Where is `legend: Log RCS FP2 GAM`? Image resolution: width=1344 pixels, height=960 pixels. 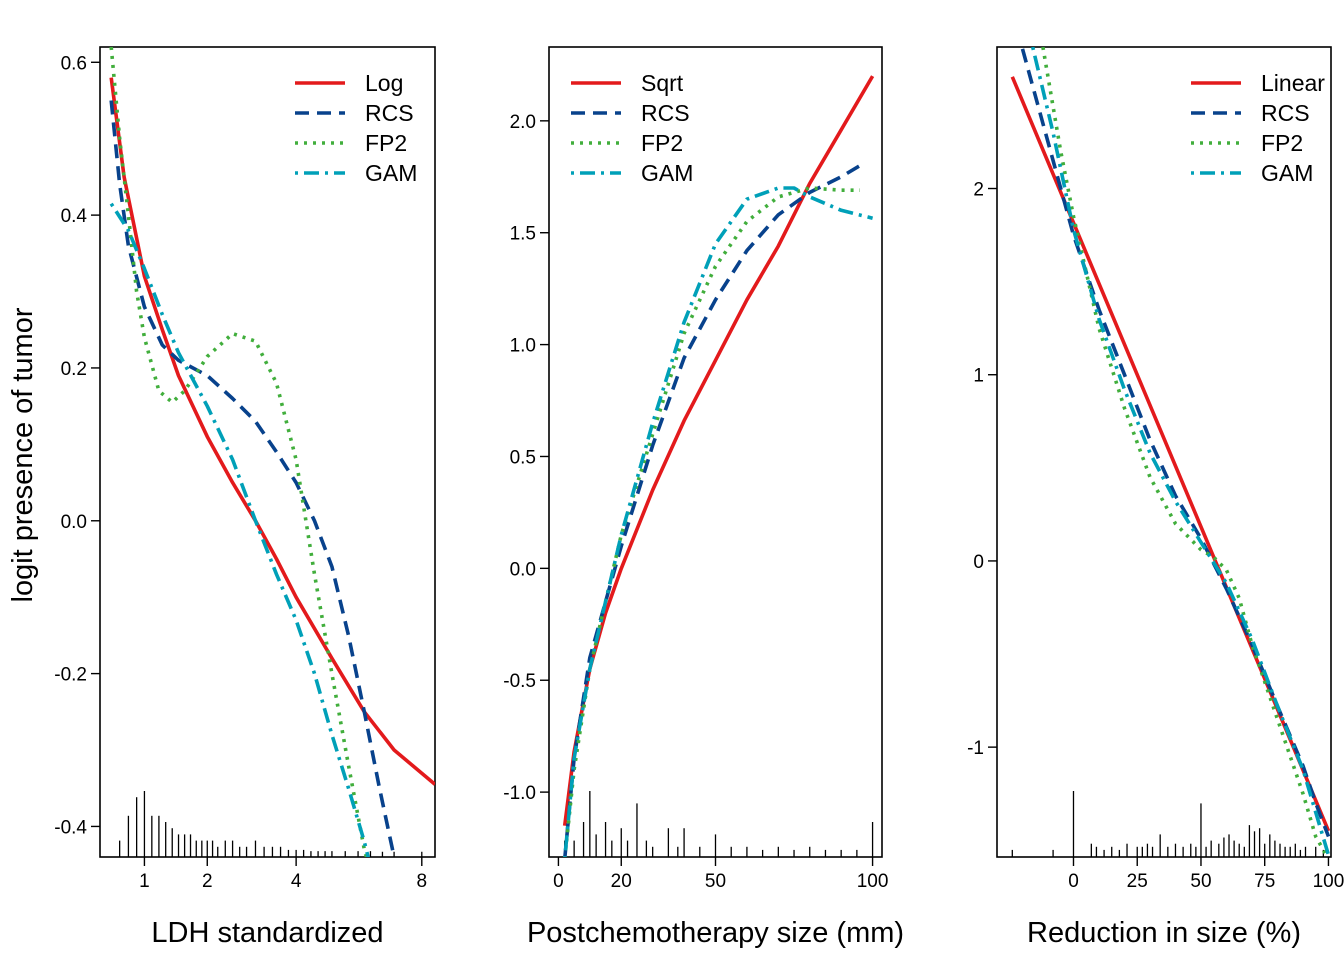
legend: Log RCS FP2 GAM is located at coordinates (356, 128).